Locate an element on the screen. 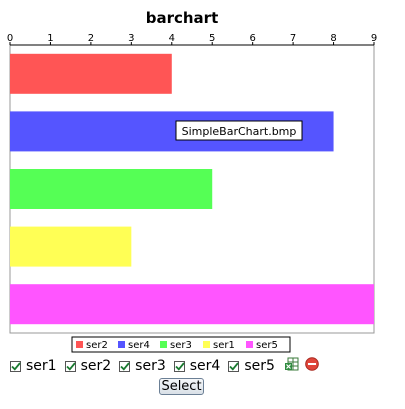 This screenshot has width=405, height=409. legend-box is located at coordinates (181, 344).